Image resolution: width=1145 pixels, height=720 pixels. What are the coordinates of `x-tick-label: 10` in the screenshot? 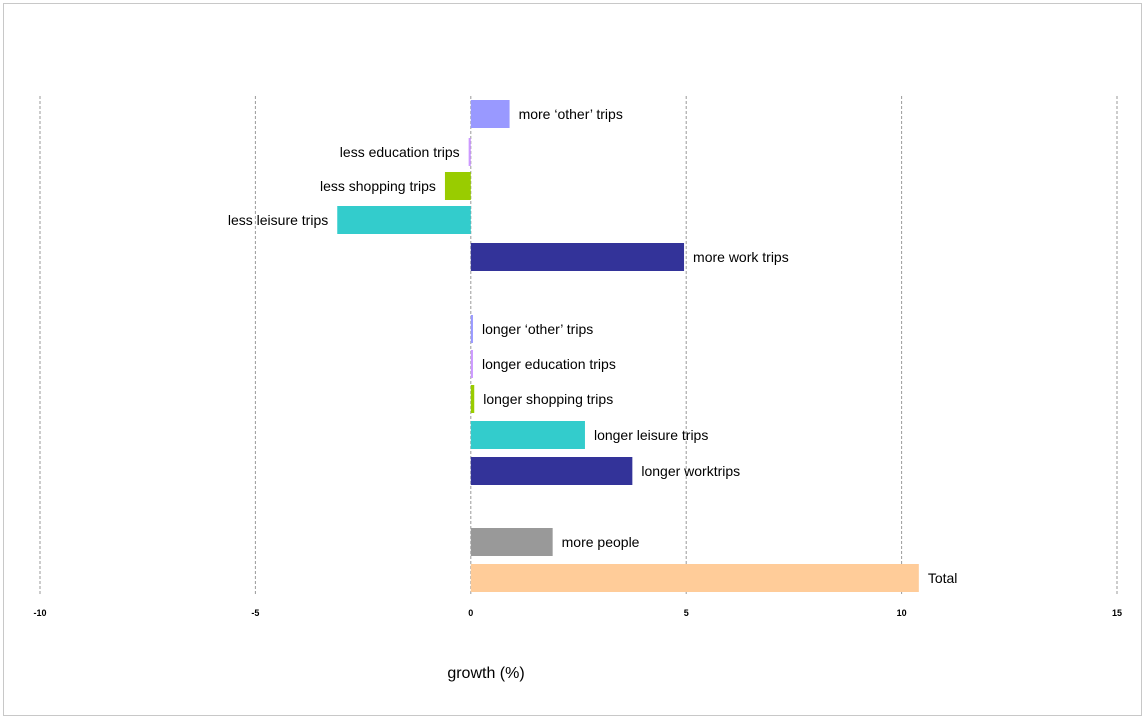 It's located at (902, 613).